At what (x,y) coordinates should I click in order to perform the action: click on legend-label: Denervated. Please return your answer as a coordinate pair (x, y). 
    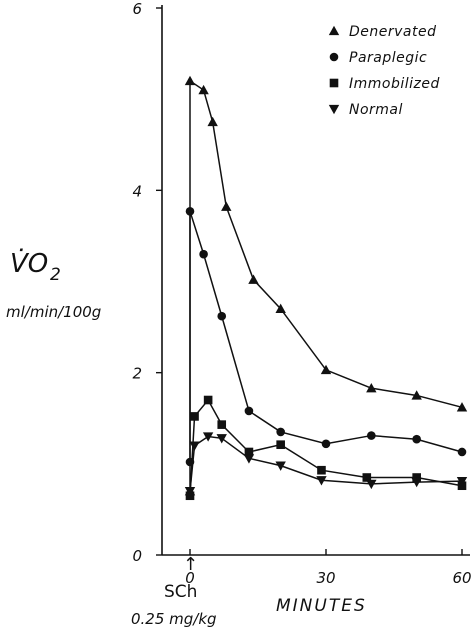
    Looking at the image, I should click on (393, 32).